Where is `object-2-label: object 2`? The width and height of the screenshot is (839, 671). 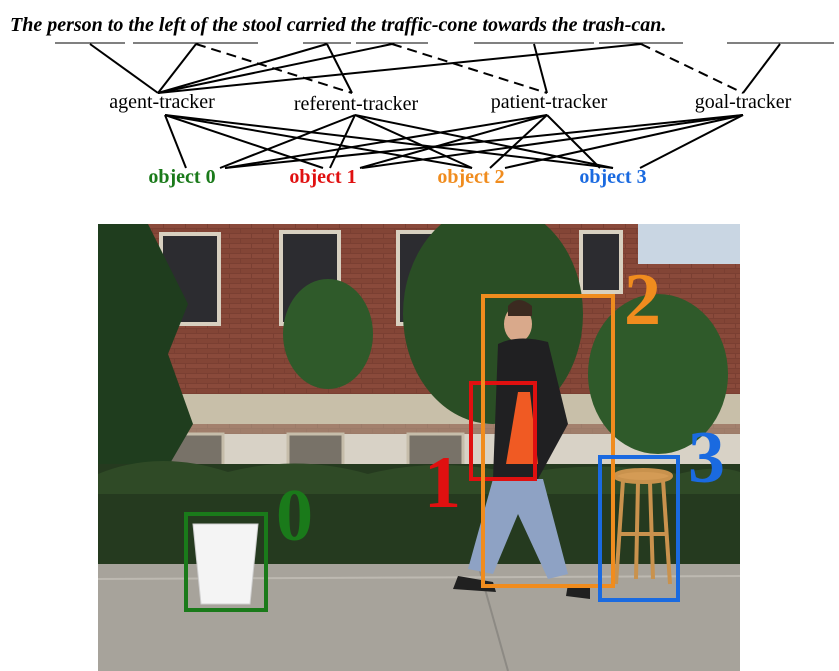
object-2-label: object 2 is located at coordinates (470, 177).